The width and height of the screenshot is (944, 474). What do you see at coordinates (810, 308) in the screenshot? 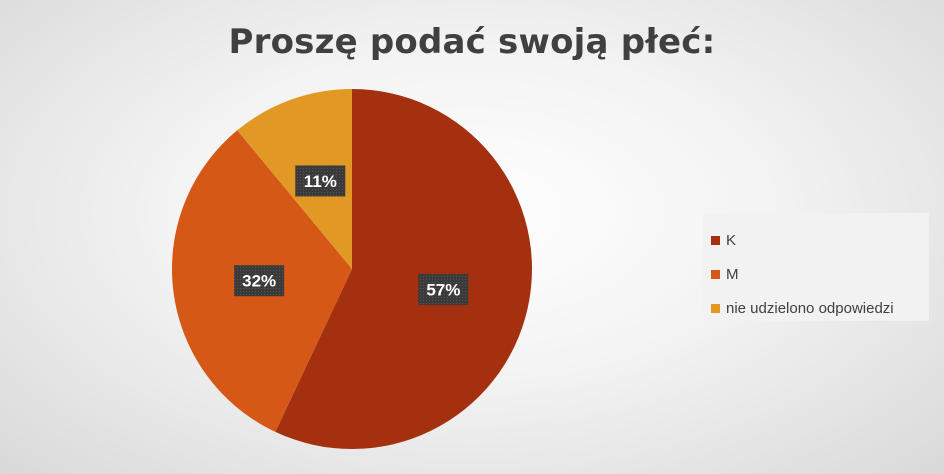
I see `legend-label-3: nie udzielono odpowiedzi` at bounding box center [810, 308].